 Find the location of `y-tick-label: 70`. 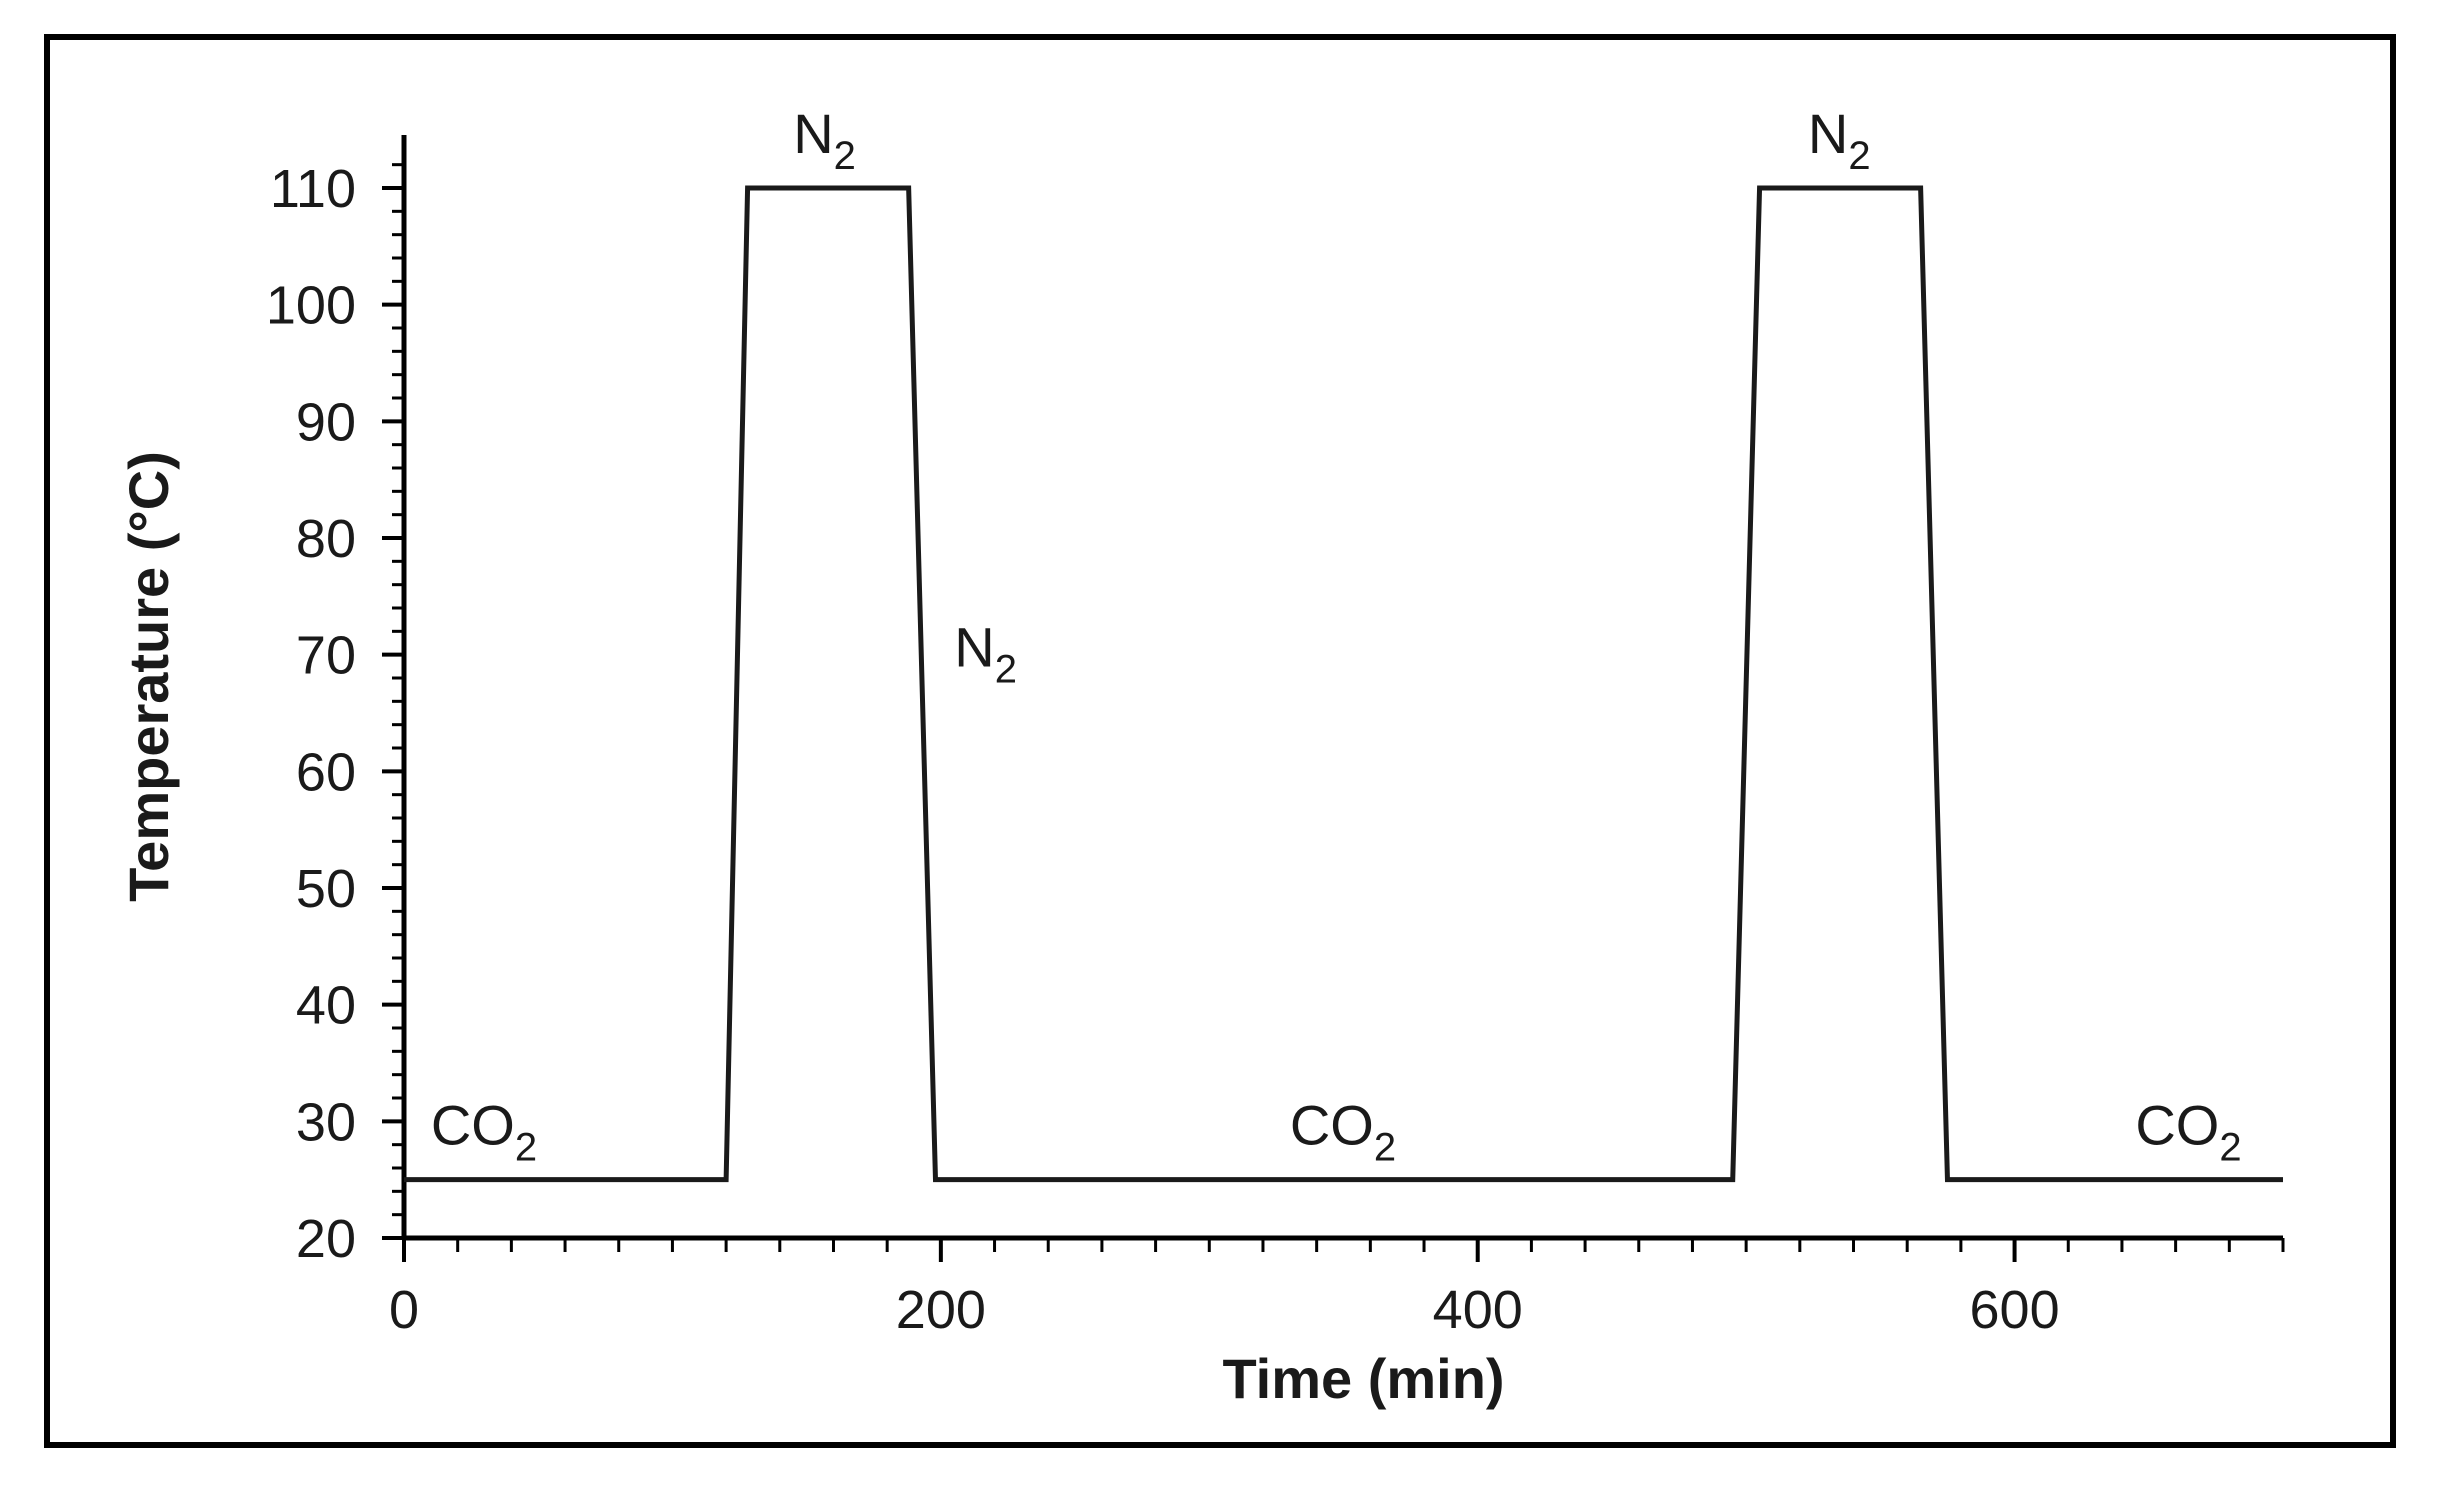

y-tick-label: 70 is located at coordinates (326, 656).